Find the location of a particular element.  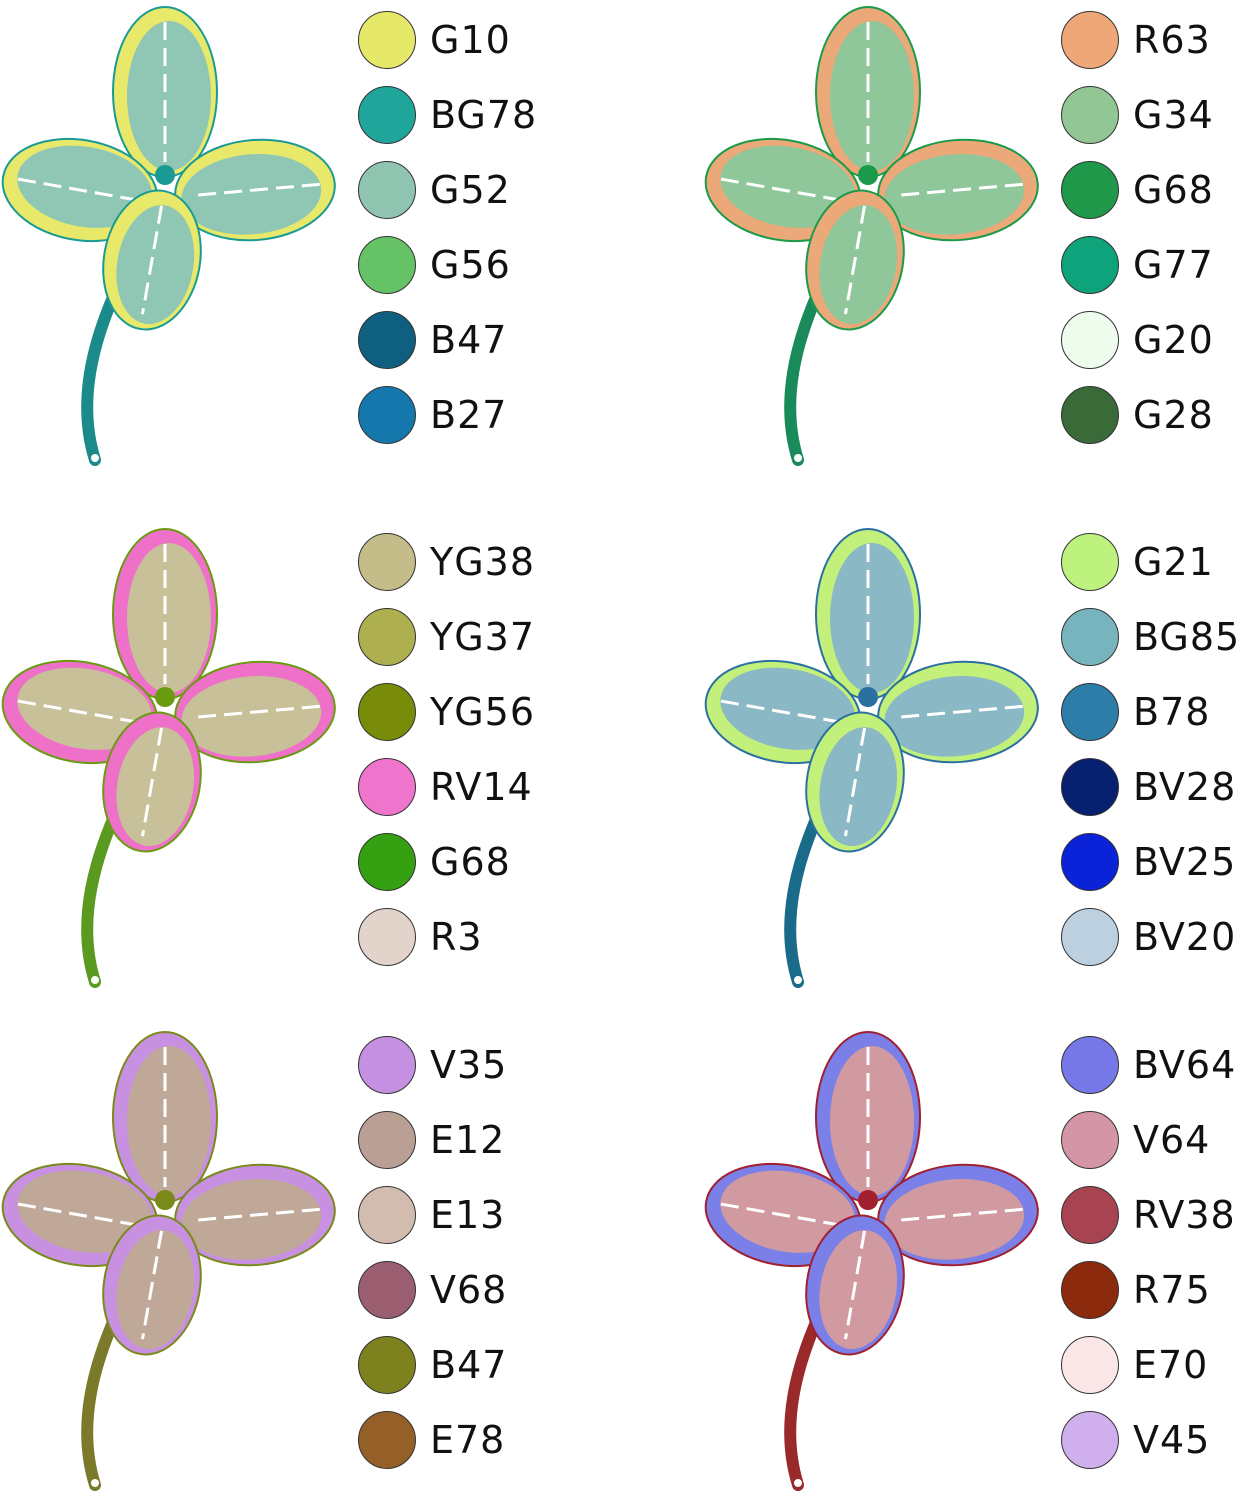

swatch-list: G21 BG85 B78 BV28 BV25 BV20 is located at coordinates (1150, 749).